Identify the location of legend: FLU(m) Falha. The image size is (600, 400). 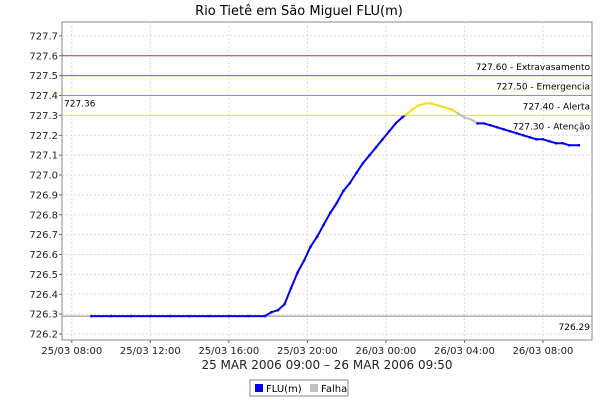
(299, 388).